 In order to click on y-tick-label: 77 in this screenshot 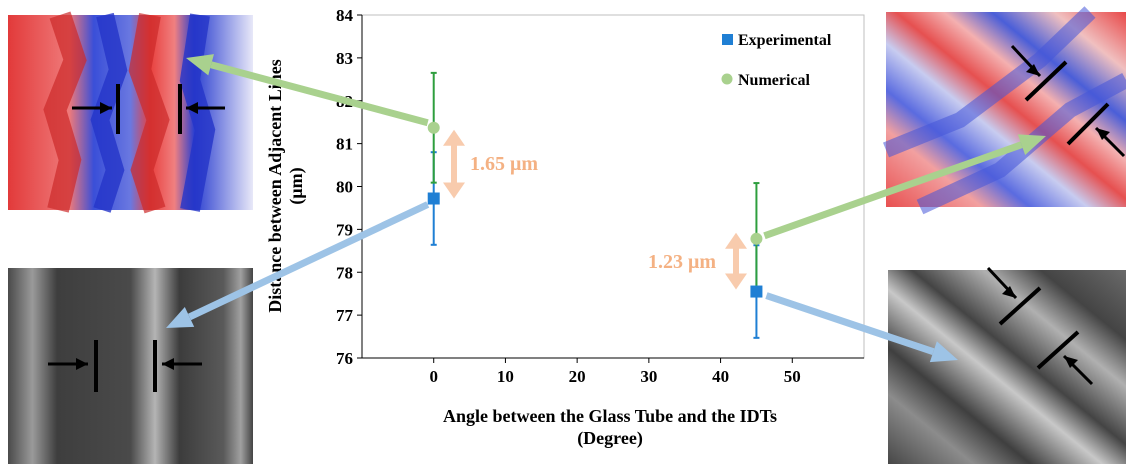, I will do `click(345, 315)`.